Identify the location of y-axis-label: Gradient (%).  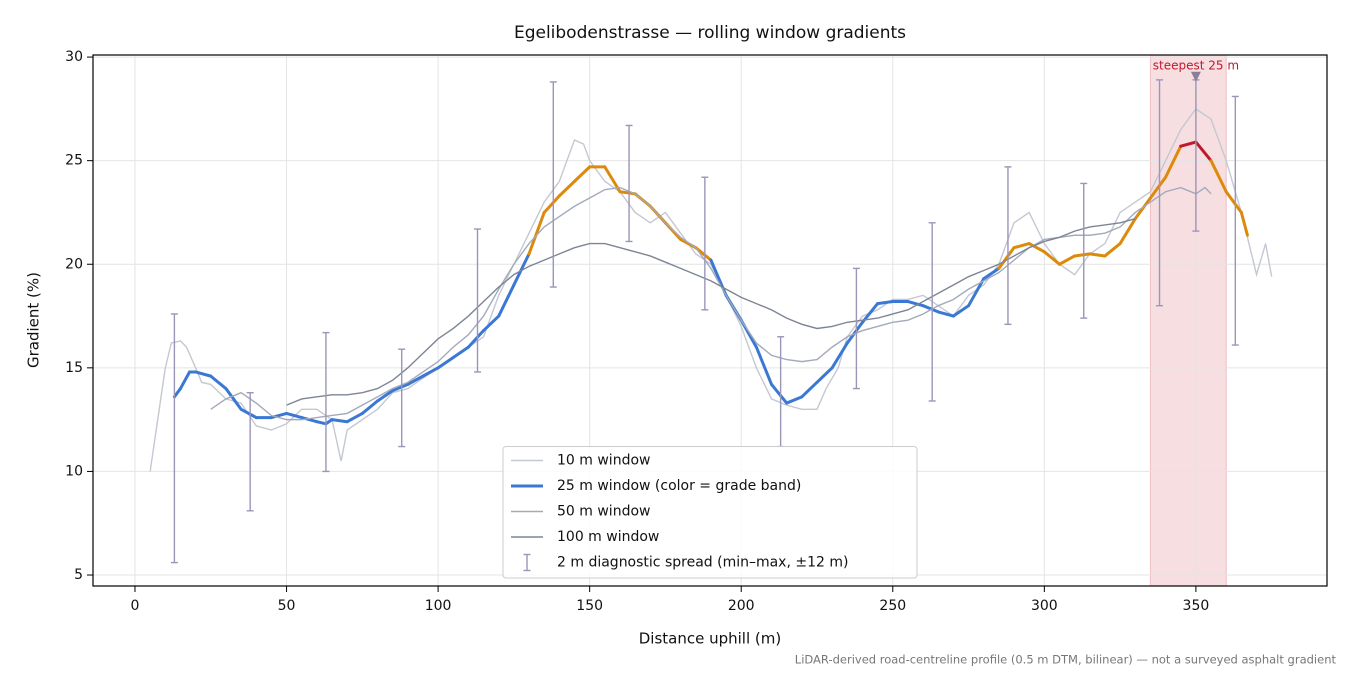
(34, 320).